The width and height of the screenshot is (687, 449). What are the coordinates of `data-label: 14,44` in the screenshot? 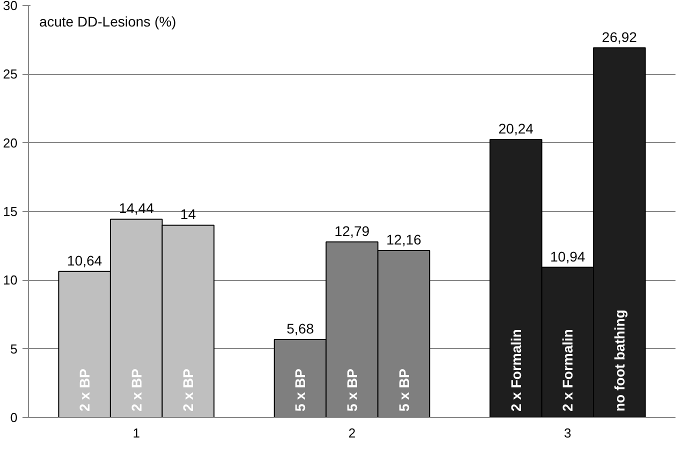 It's located at (136, 208).